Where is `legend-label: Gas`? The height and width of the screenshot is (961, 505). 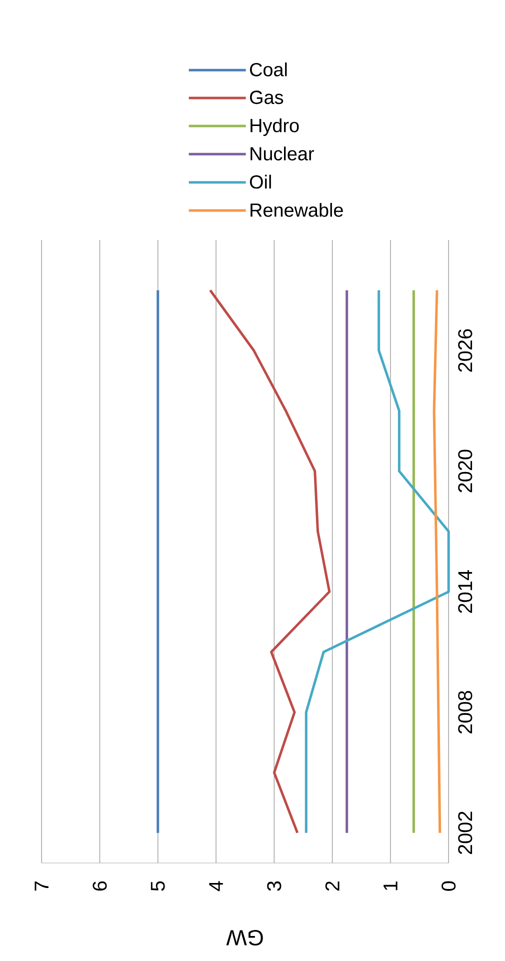 legend-label: Gas is located at coordinates (267, 97).